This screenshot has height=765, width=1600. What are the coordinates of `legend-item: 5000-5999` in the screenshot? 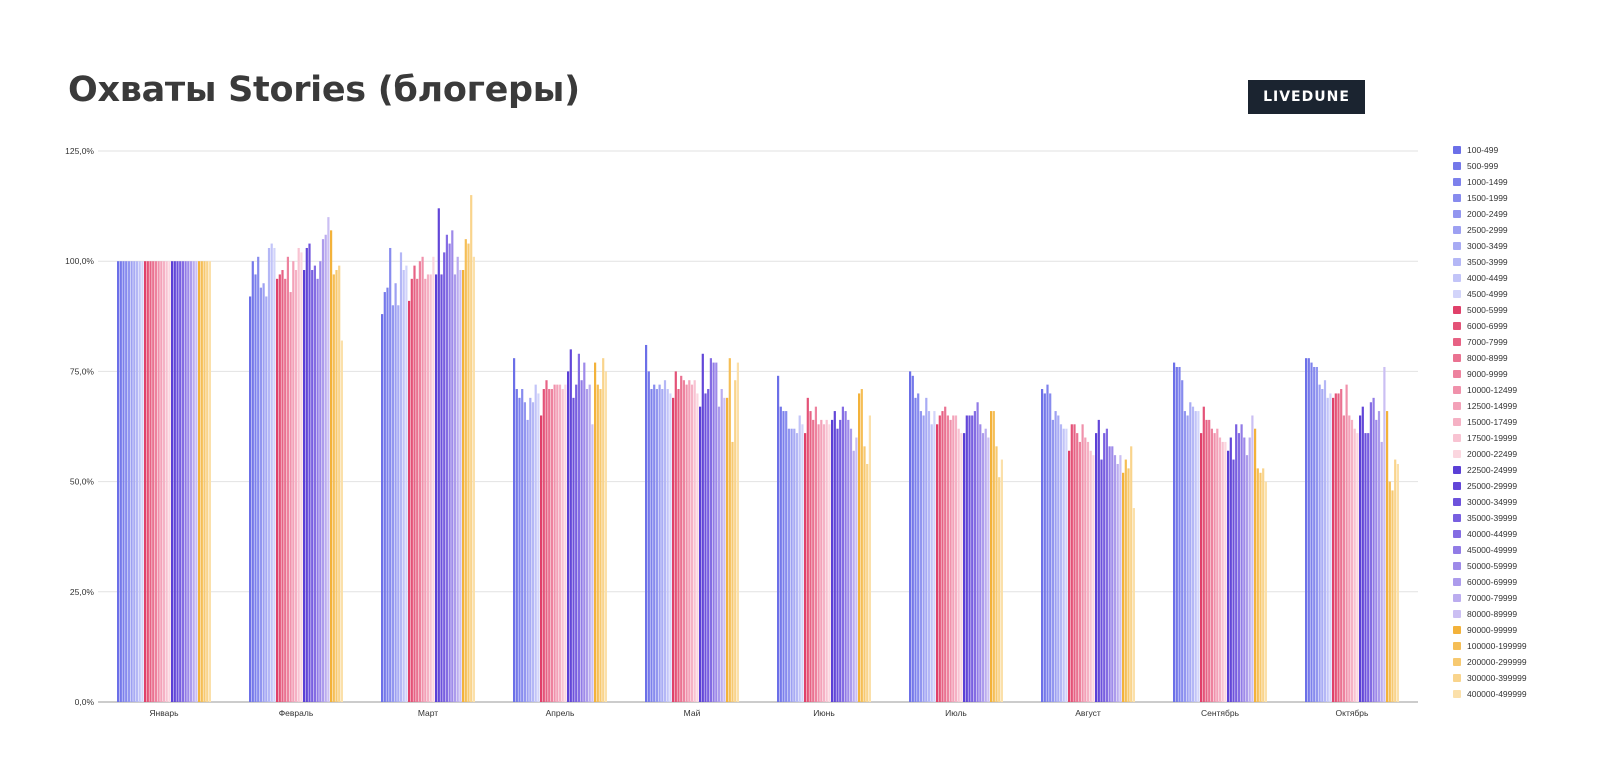 It's located at (1480, 310).